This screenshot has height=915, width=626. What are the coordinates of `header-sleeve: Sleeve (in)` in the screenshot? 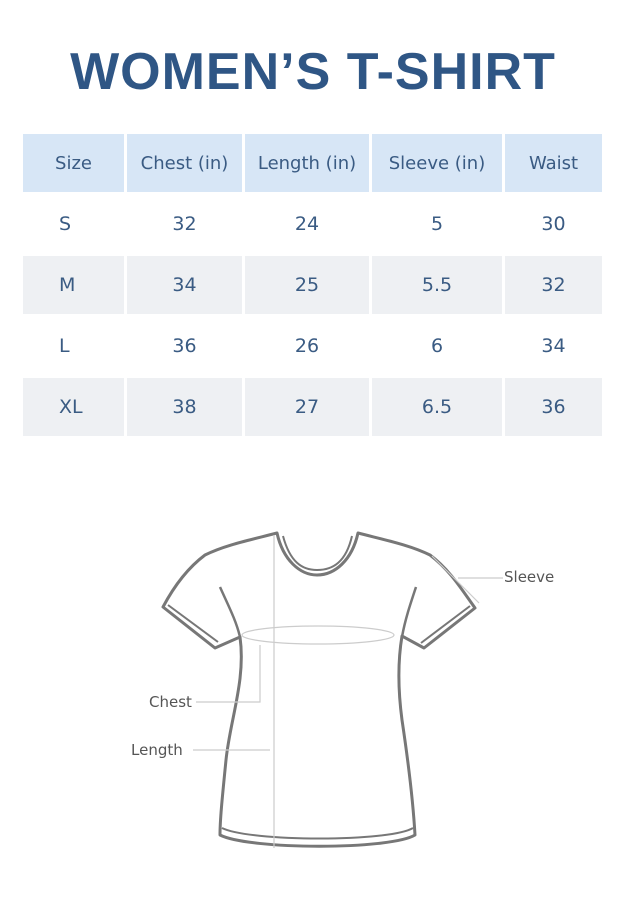 It's located at (437, 163).